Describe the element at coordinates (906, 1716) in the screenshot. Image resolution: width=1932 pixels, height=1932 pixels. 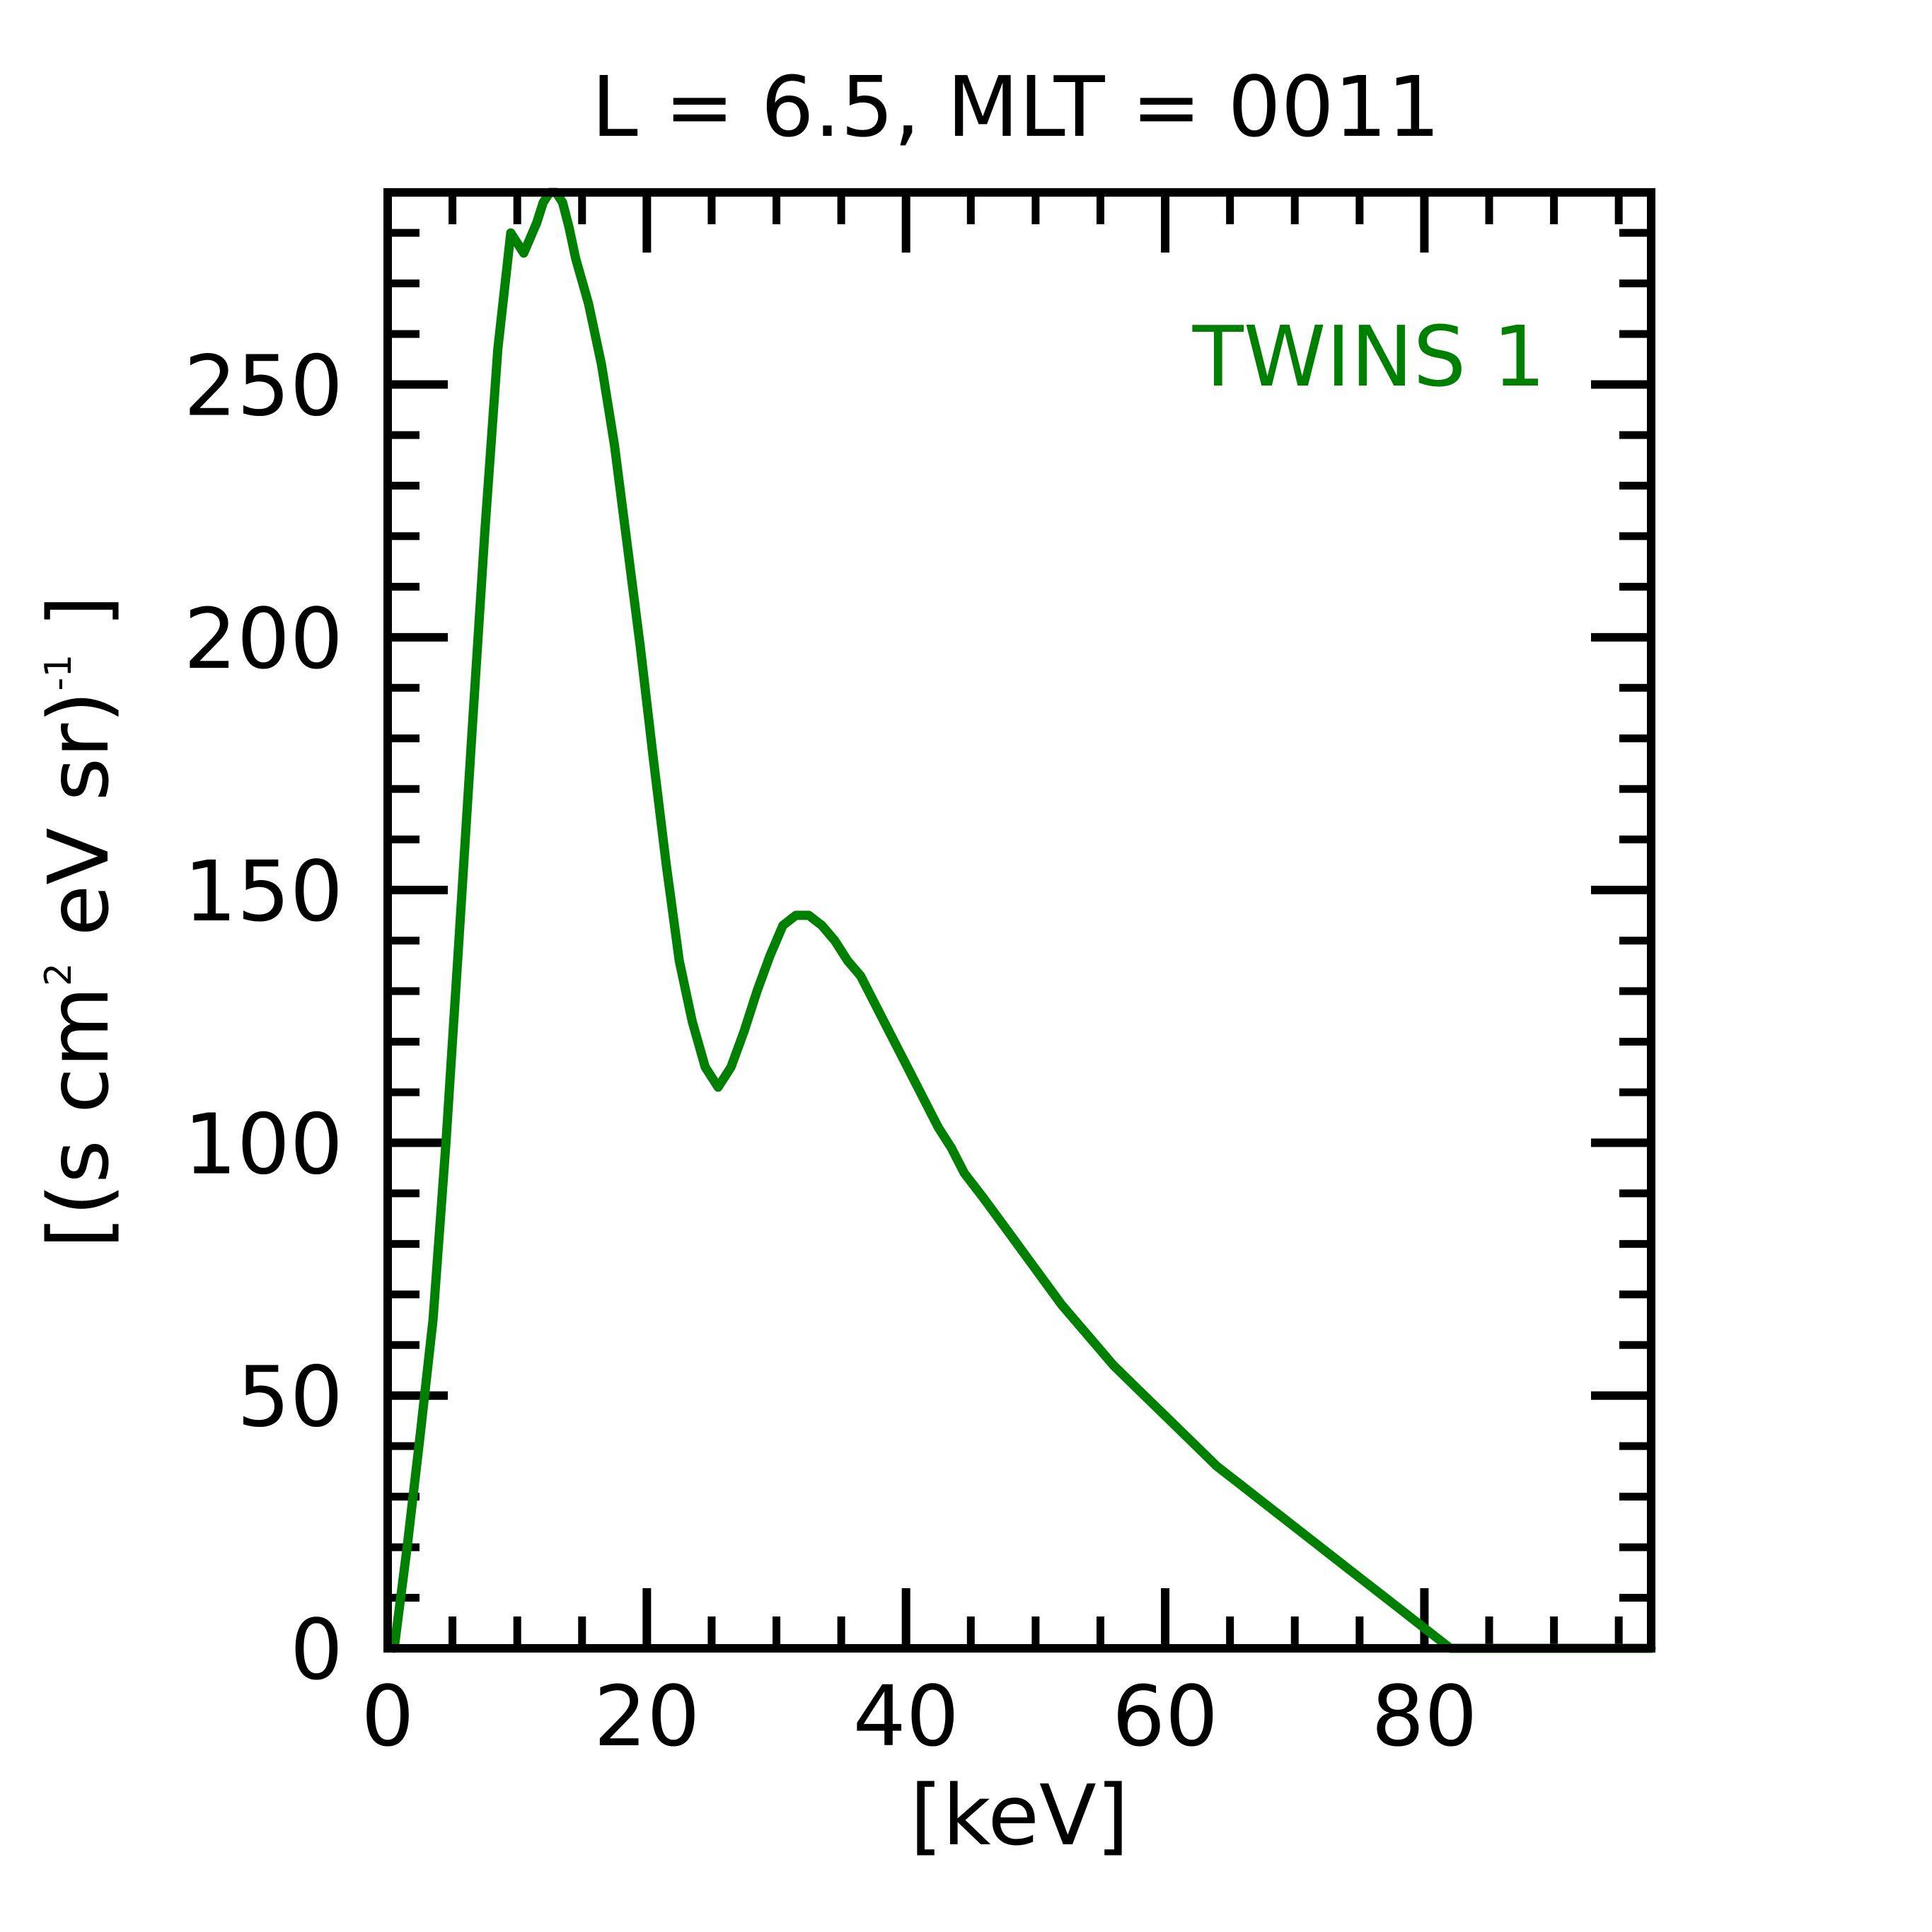
I see `x-tick-label: 40` at that location.